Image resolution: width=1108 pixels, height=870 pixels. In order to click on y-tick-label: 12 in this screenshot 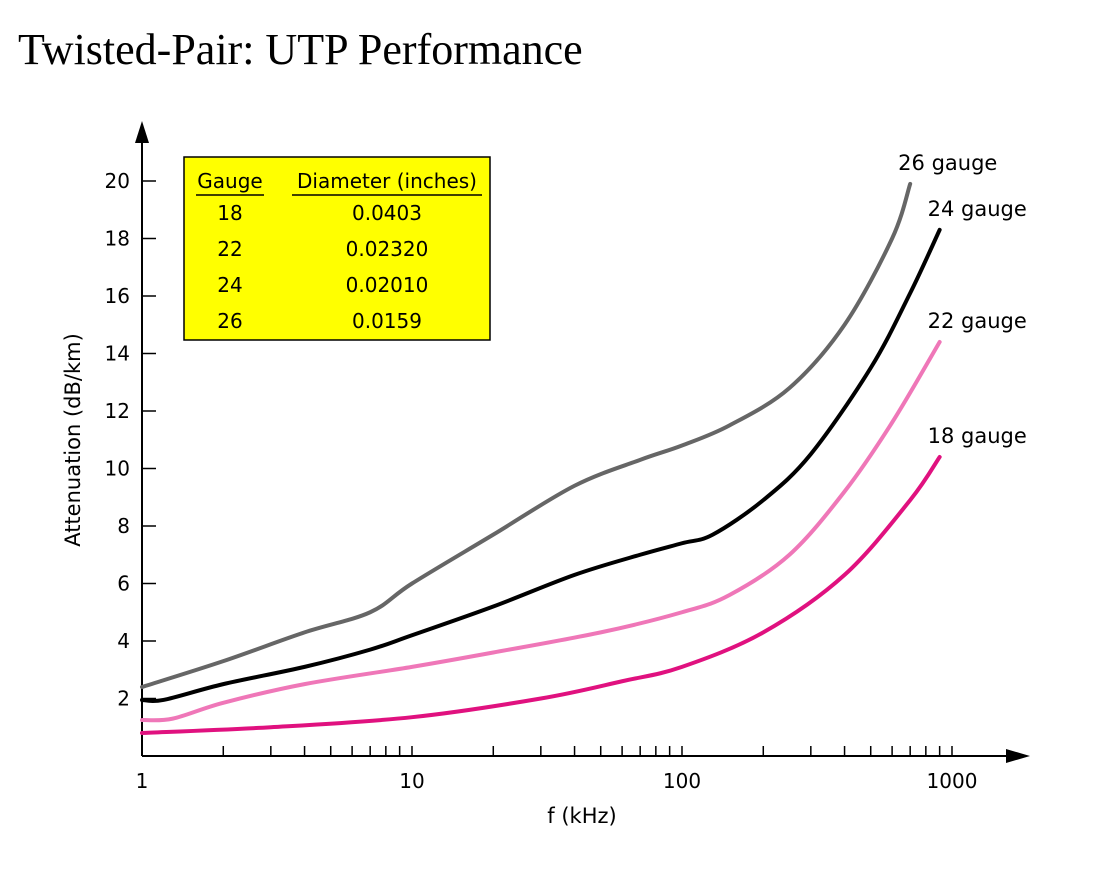, I will do `click(117, 411)`.